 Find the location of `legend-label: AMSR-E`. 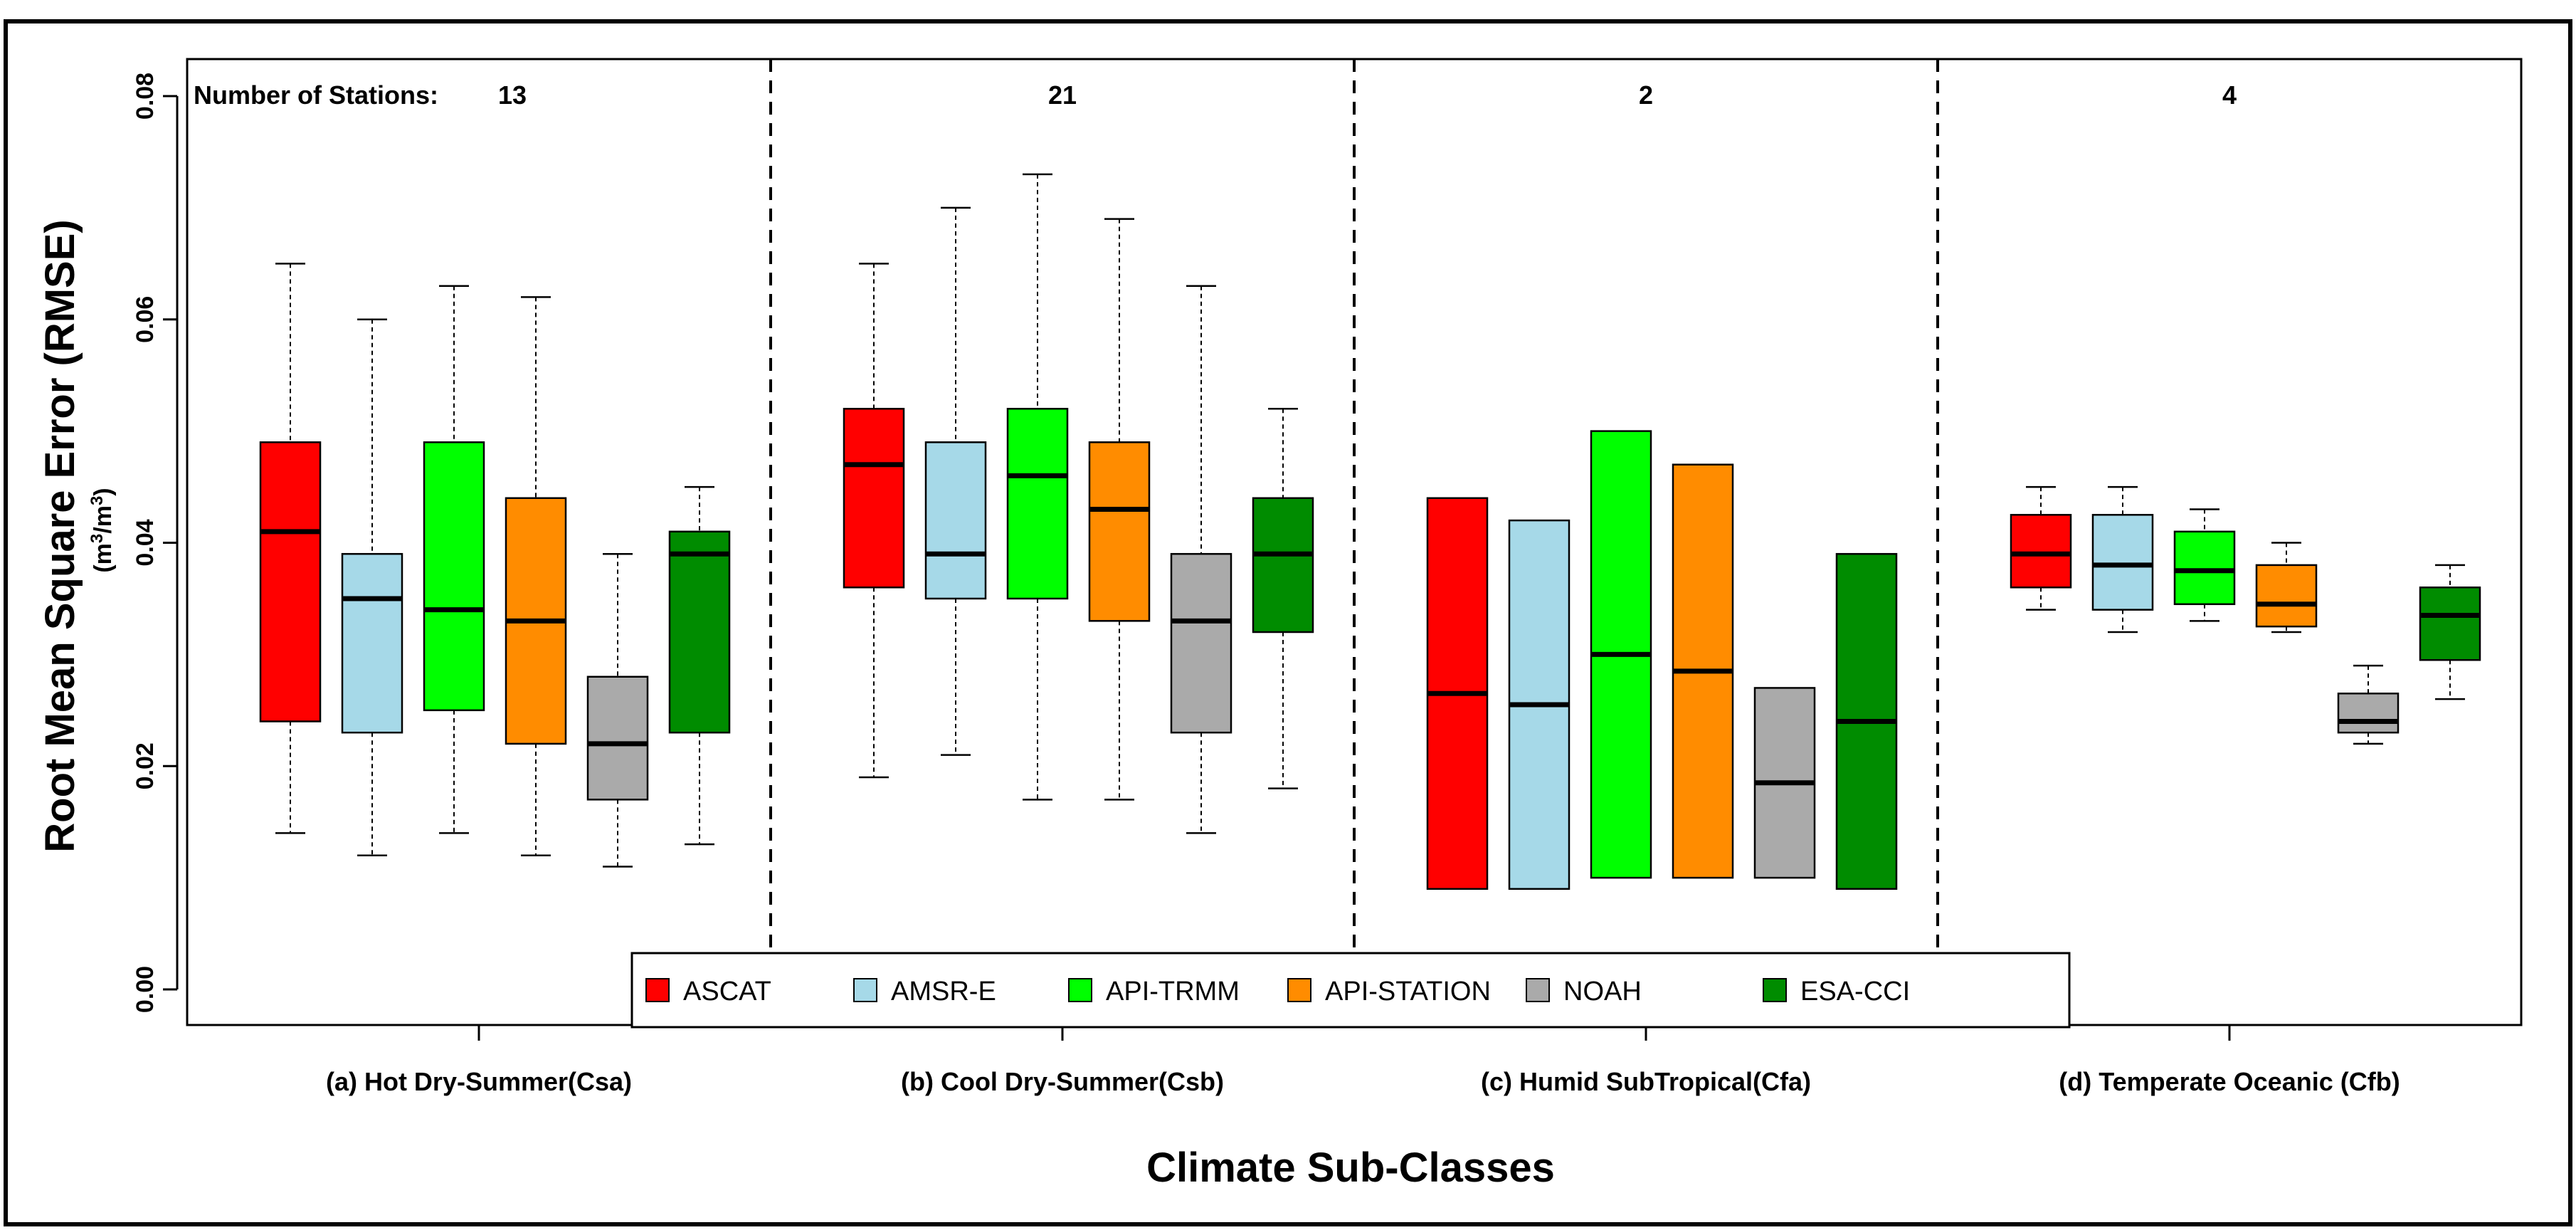

legend-label: AMSR-E is located at coordinates (943, 991).